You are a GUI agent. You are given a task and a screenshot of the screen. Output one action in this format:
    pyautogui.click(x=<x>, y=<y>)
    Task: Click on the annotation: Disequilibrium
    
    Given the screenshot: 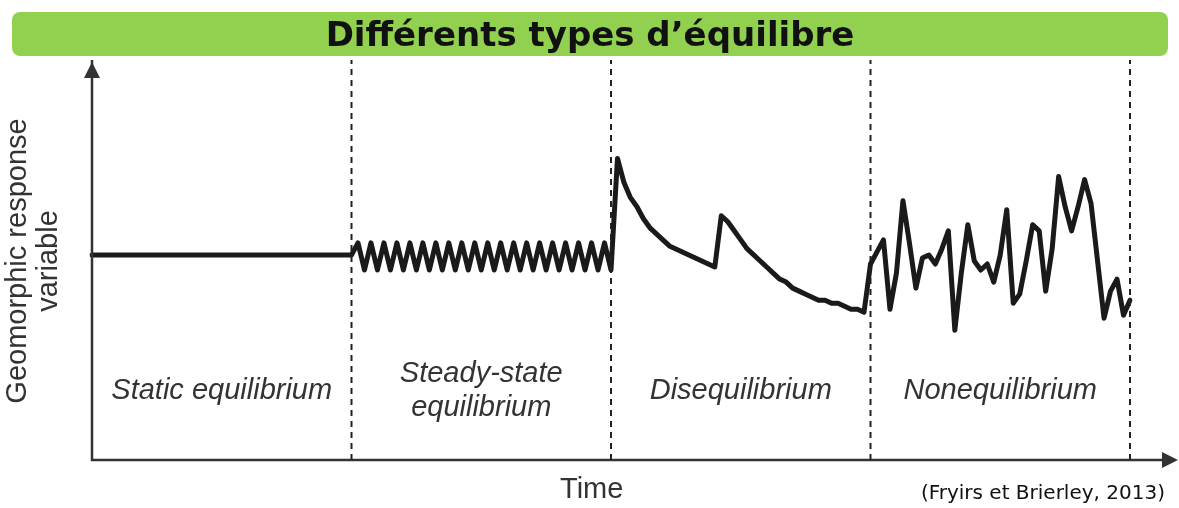 What is the action you would take?
    pyautogui.click(x=740, y=389)
    